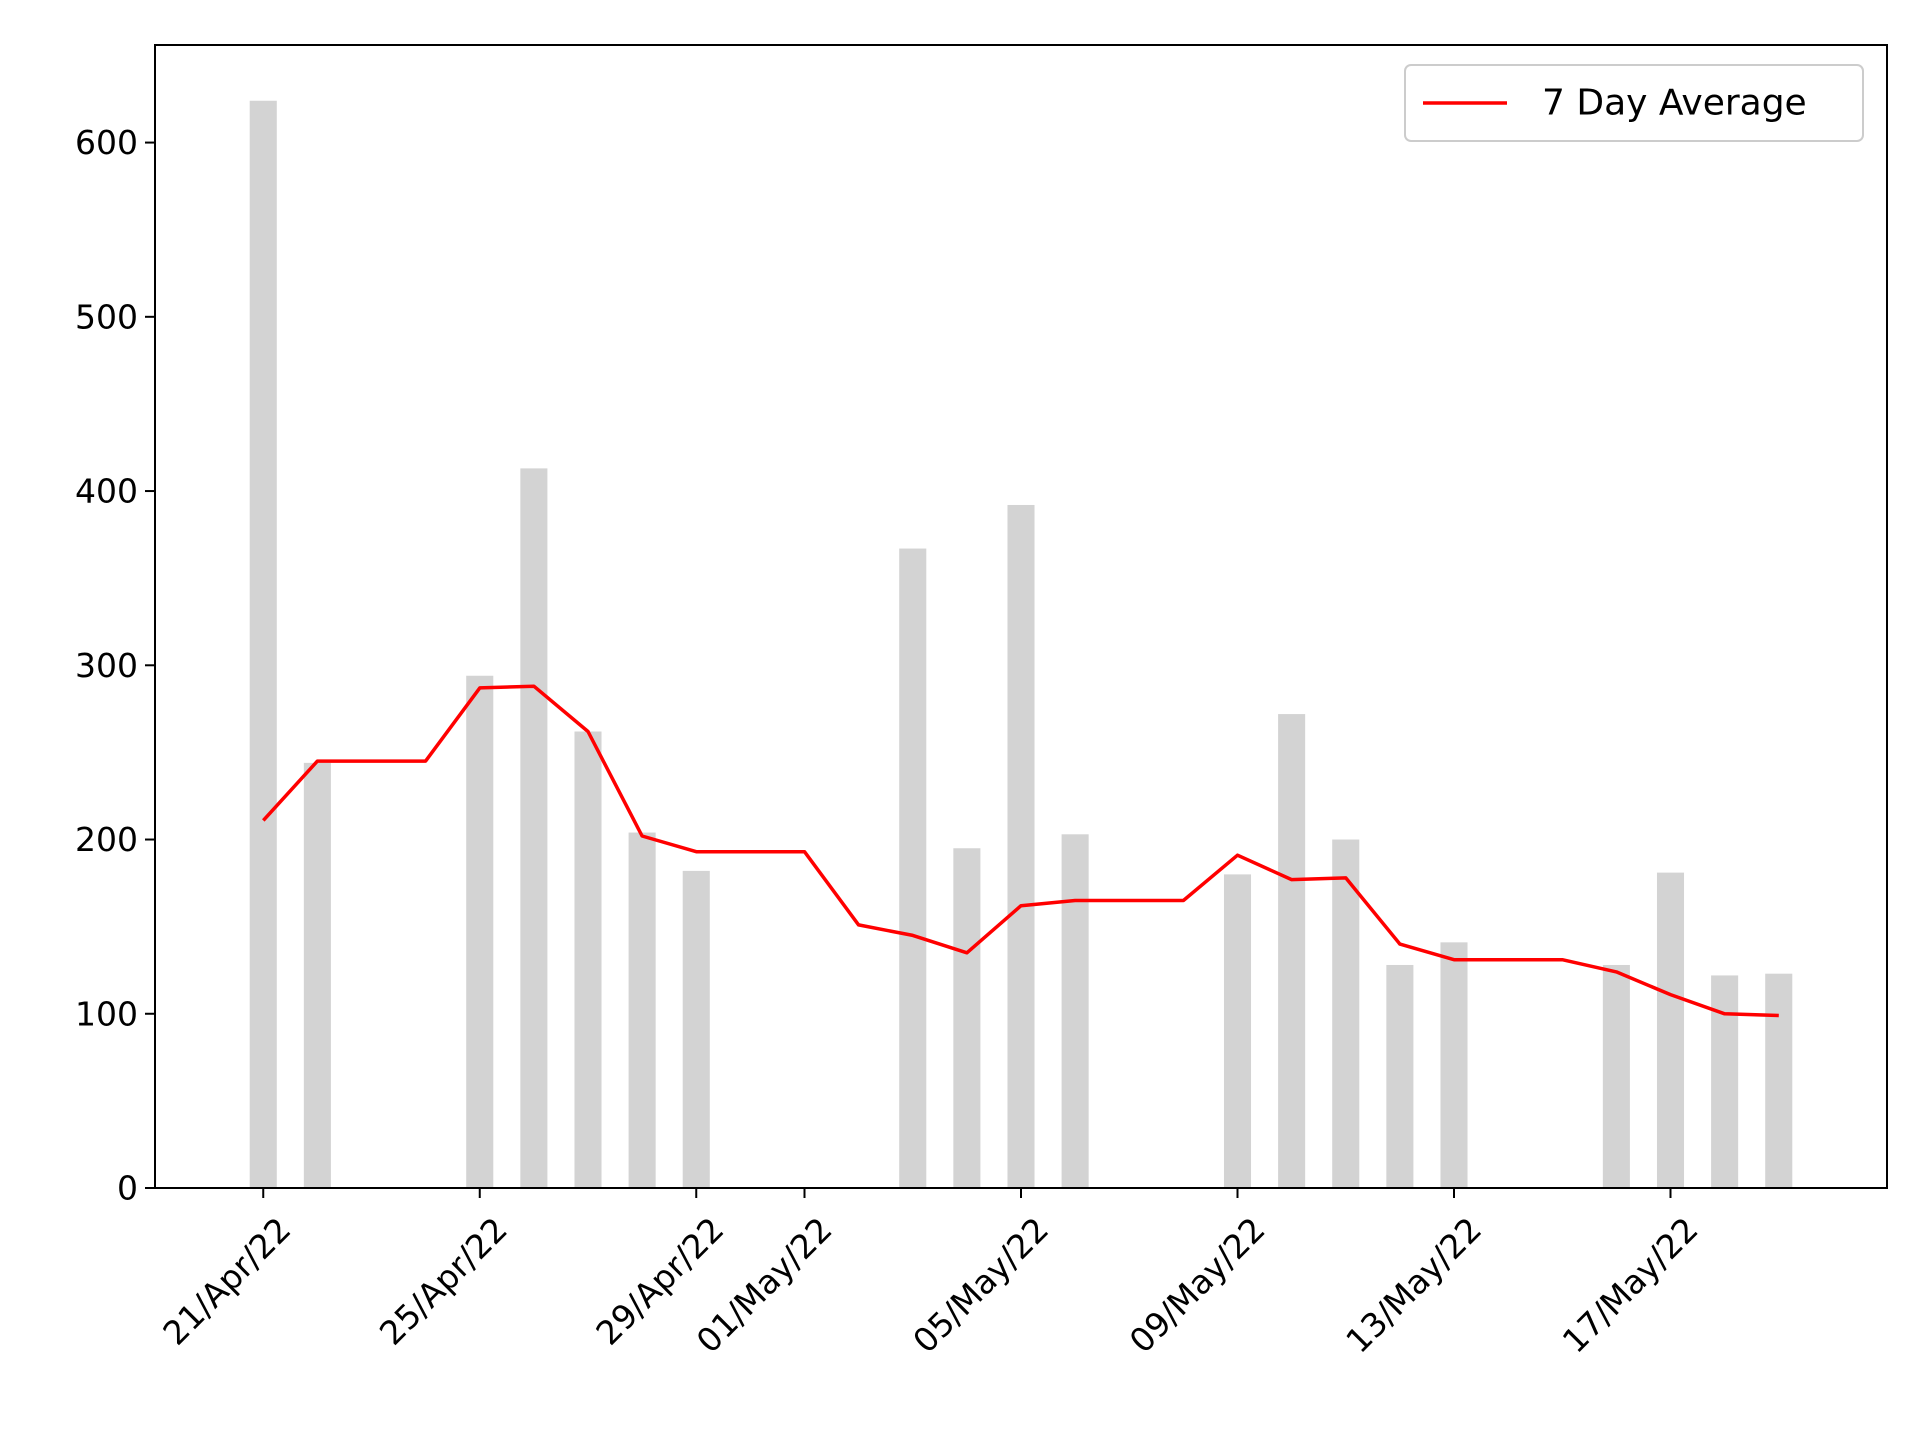 Image resolution: width=1920 pixels, height=1440 pixels. I want to click on y-tick-label-3: 300, so click(106, 665).